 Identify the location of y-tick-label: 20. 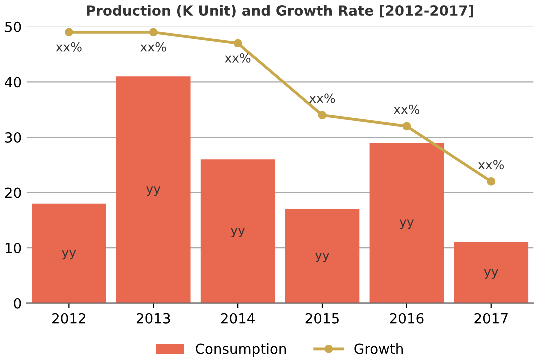
(13, 193).